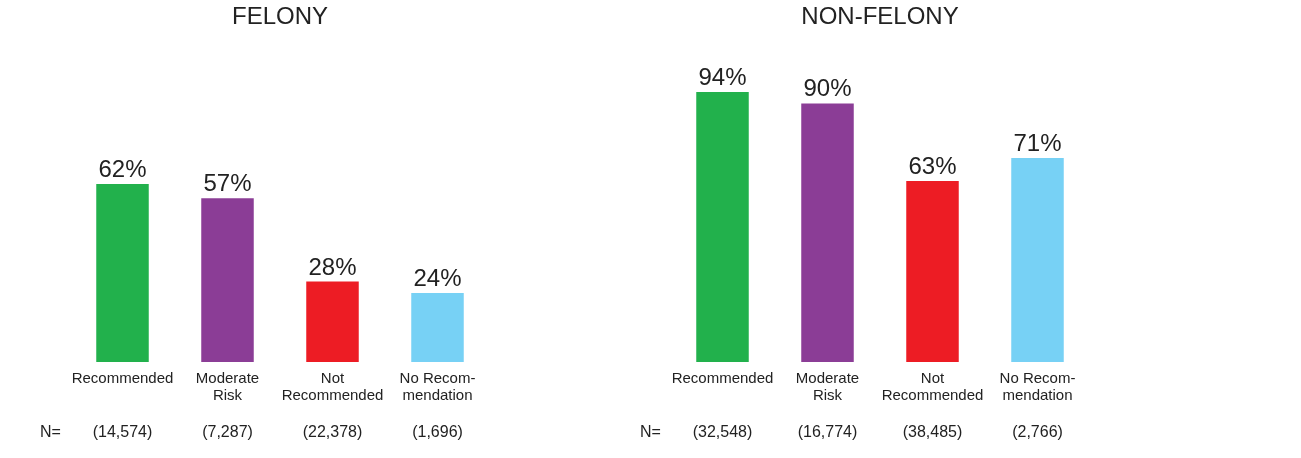  What do you see at coordinates (932, 431) in the screenshot?
I see `text: (38,485)` at bounding box center [932, 431].